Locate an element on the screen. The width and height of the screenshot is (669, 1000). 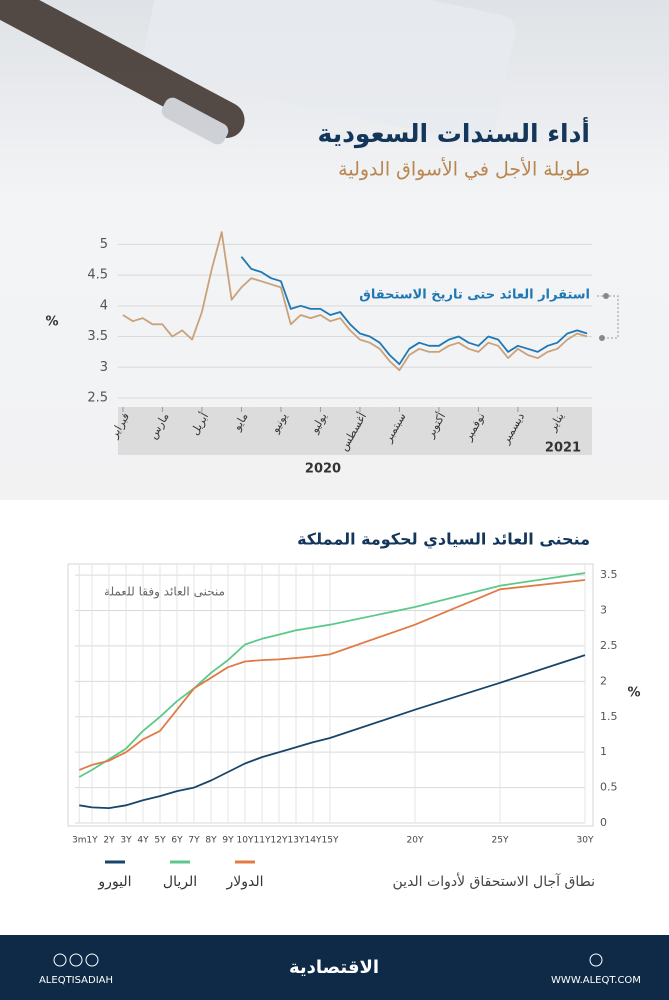
footer-handle: ALEQTISADIAH is located at coordinates (76, 980).